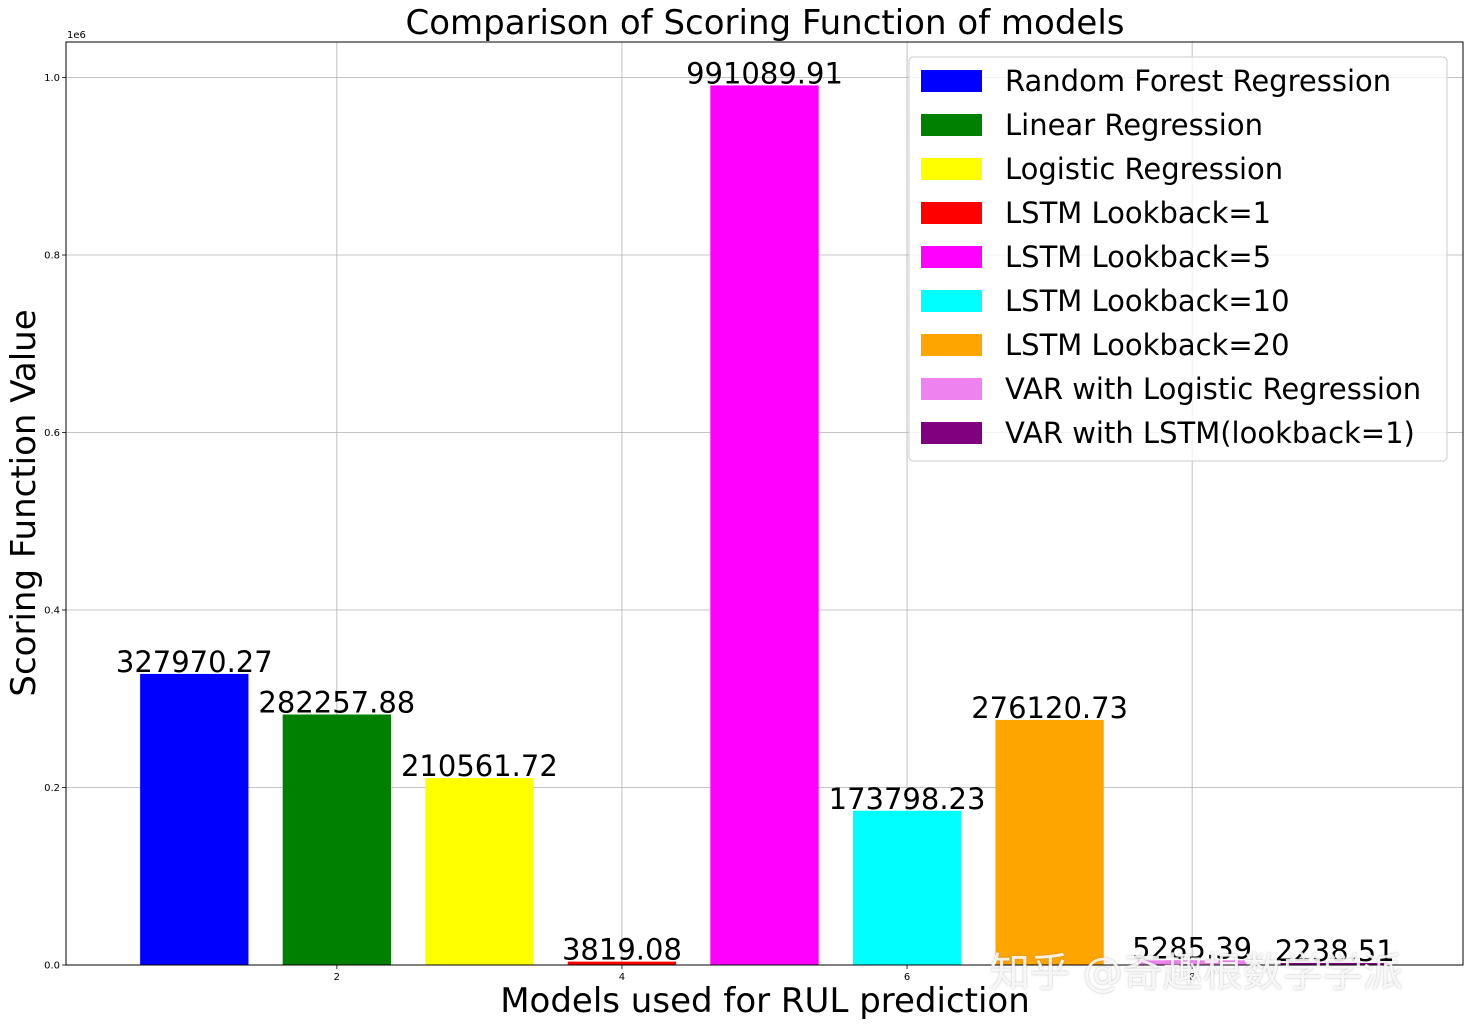 The height and width of the screenshot is (1027, 1470). What do you see at coordinates (907, 799) in the screenshot?
I see `bar-value-label: 173798.23` at bounding box center [907, 799].